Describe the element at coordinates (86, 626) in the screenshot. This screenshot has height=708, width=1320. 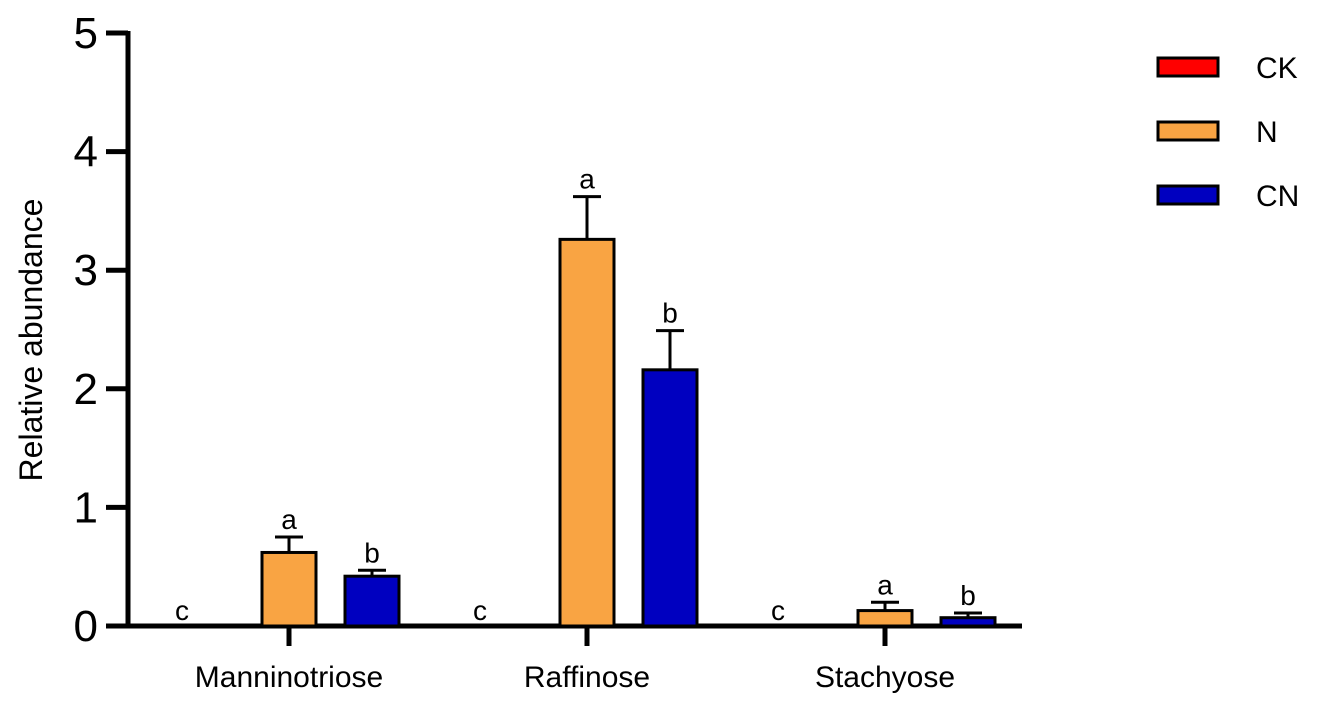
I see `y-tick-label: 0` at that location.